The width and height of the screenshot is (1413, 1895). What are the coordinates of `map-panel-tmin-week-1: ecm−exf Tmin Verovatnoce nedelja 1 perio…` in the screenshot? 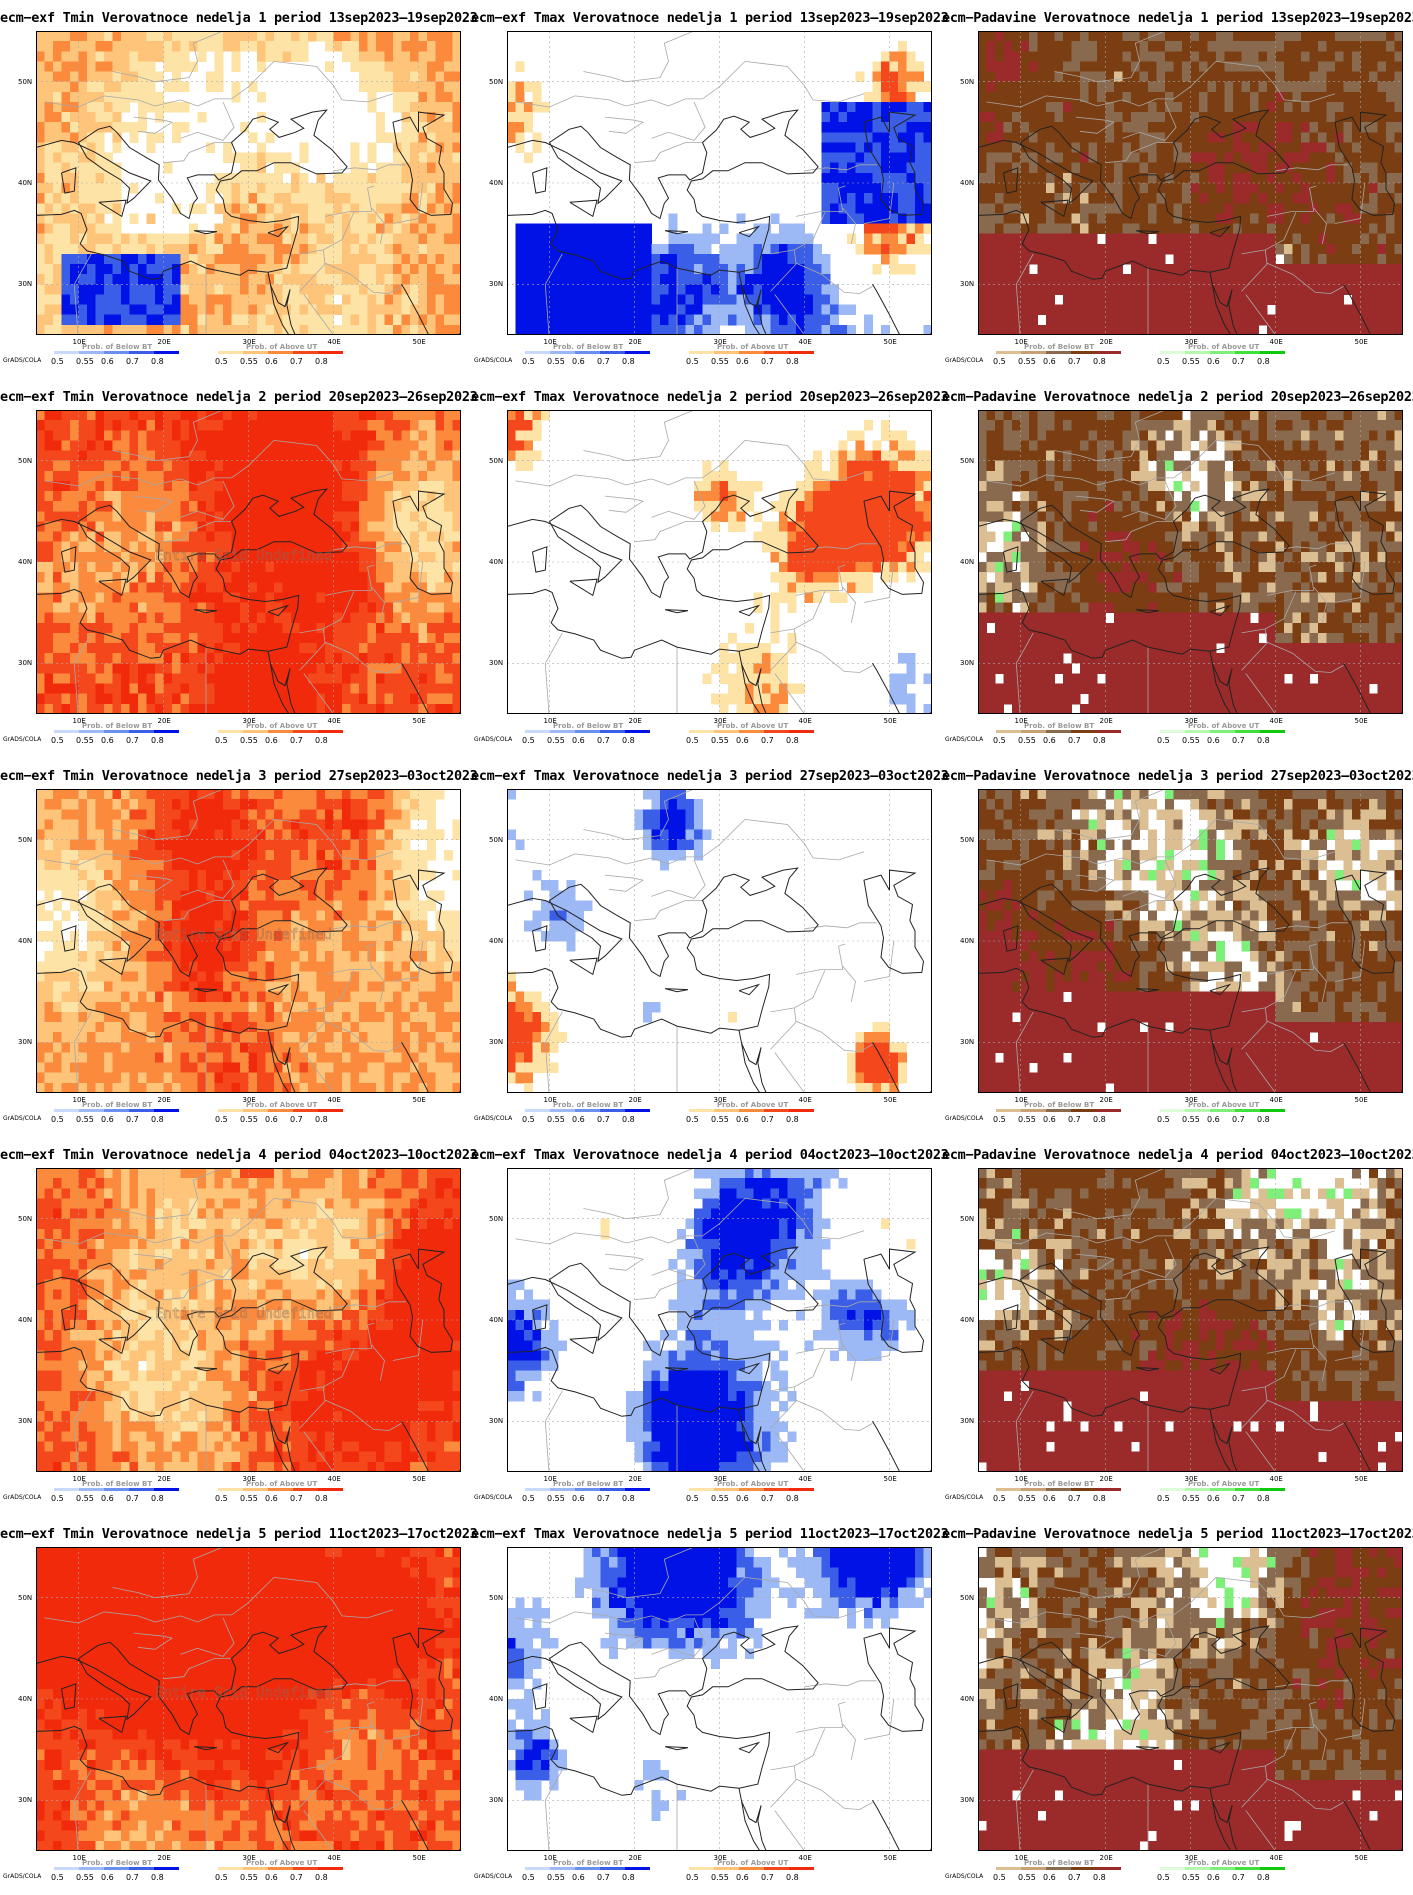 It's located at (239, 189).